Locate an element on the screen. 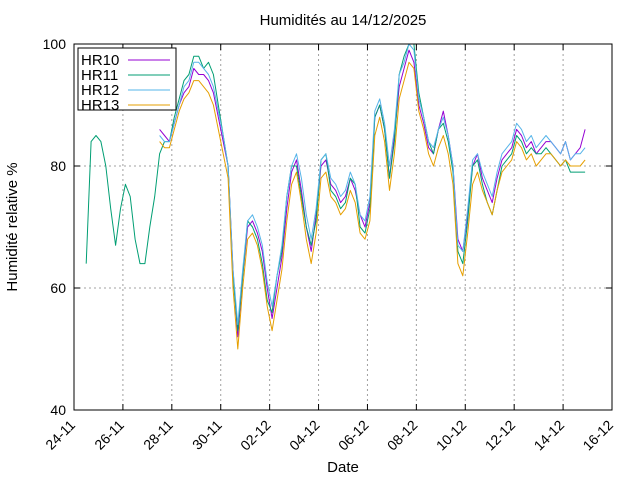 This screenshot has width=640, height=480. legend-label-hr13: HR13 is located at coordinates (100, 105).